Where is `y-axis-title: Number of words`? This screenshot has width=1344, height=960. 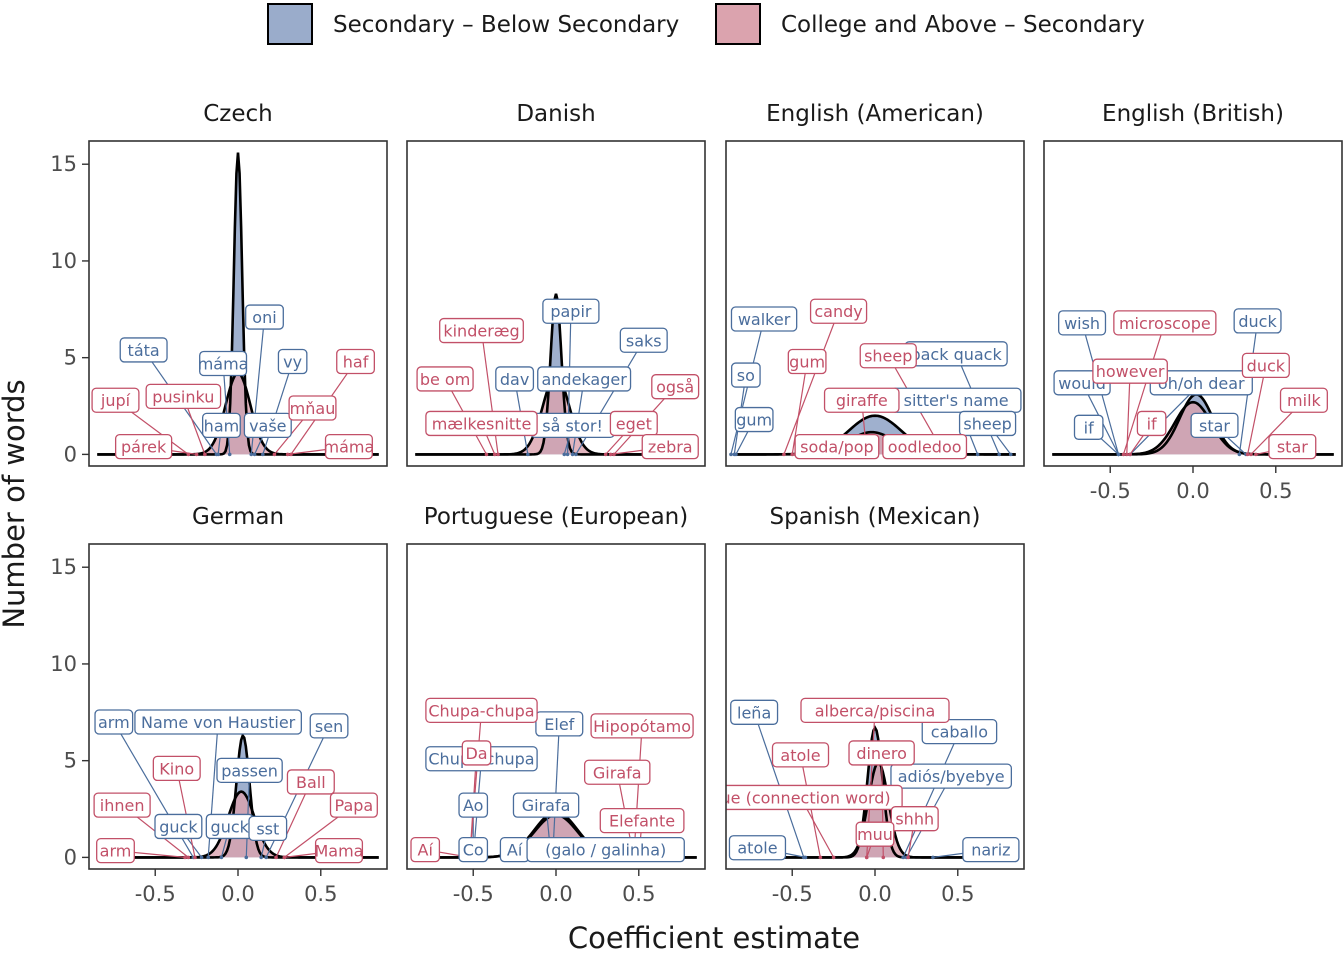 y-axis-title: Number of words is located at coordinates (15, 503).